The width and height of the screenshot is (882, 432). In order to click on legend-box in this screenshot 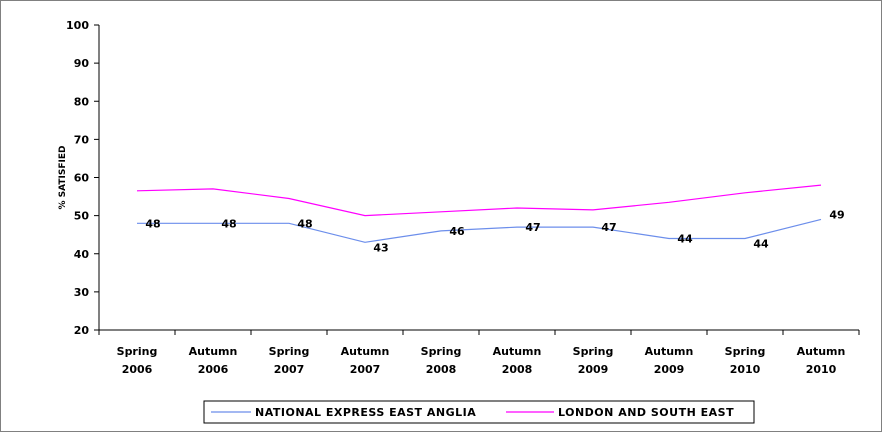, I will do `click(479, 412)`.